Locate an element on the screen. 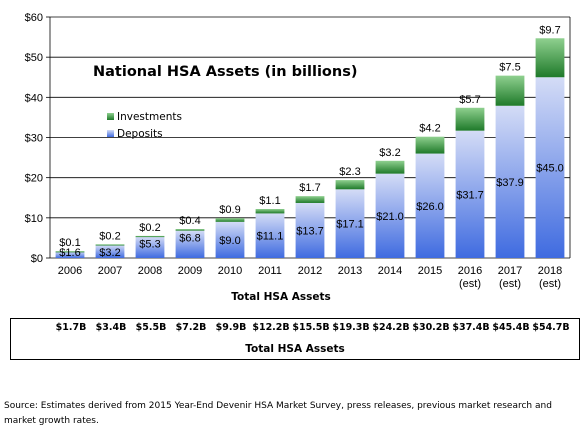 This screenshot has height=433, width=588. data-label-investments: $0.4 is located at coordinates (189, 221).